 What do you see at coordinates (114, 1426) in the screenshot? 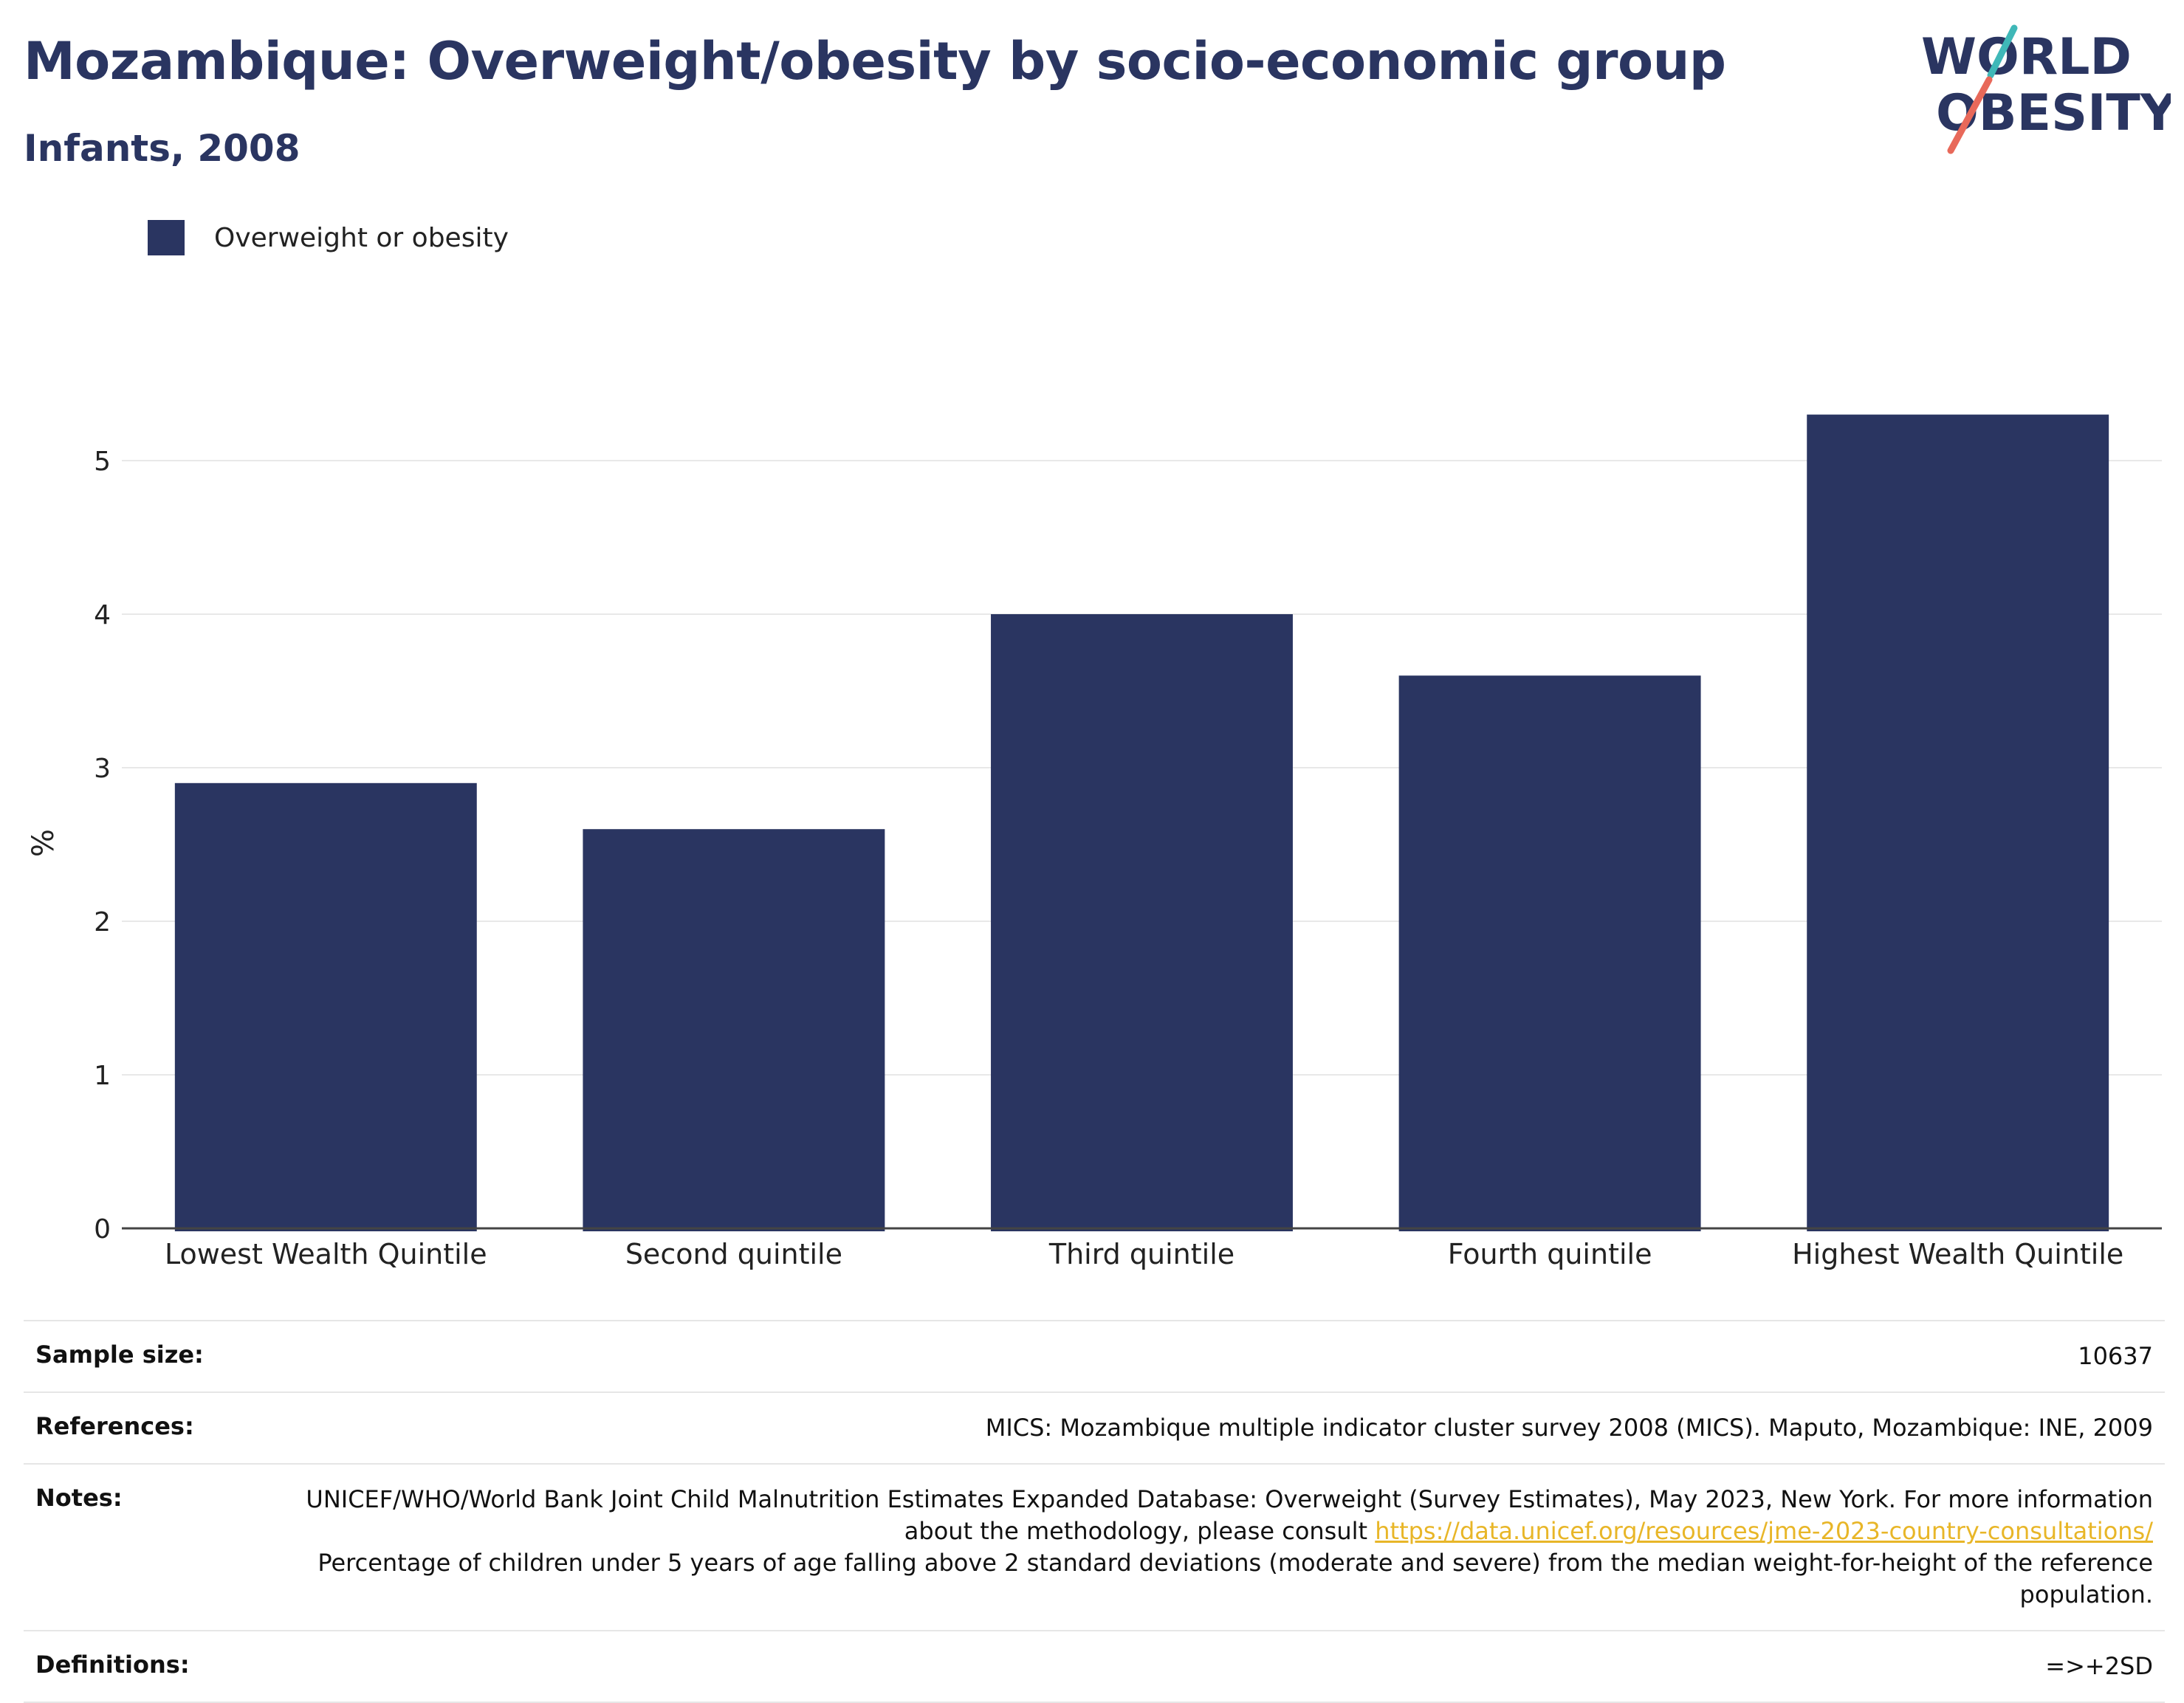
I see `references-label: References:` at bounding box center [114, 1426].